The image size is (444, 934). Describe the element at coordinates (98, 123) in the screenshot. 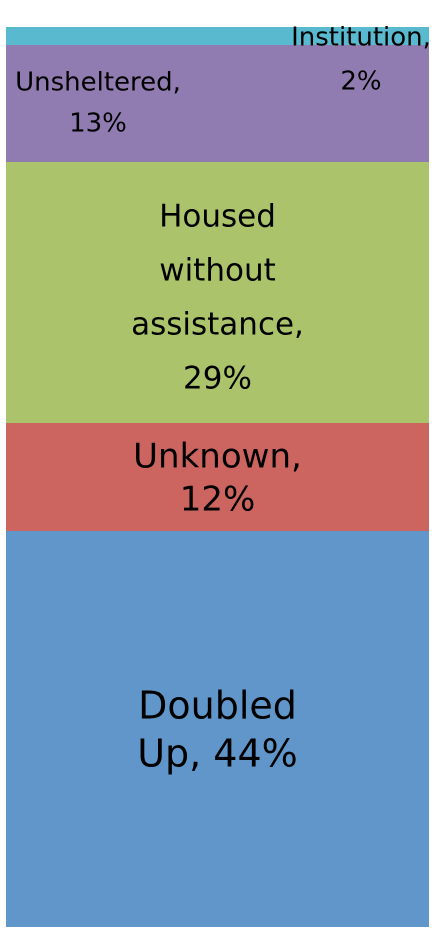

I see `data-label-line: 13%` at that location.